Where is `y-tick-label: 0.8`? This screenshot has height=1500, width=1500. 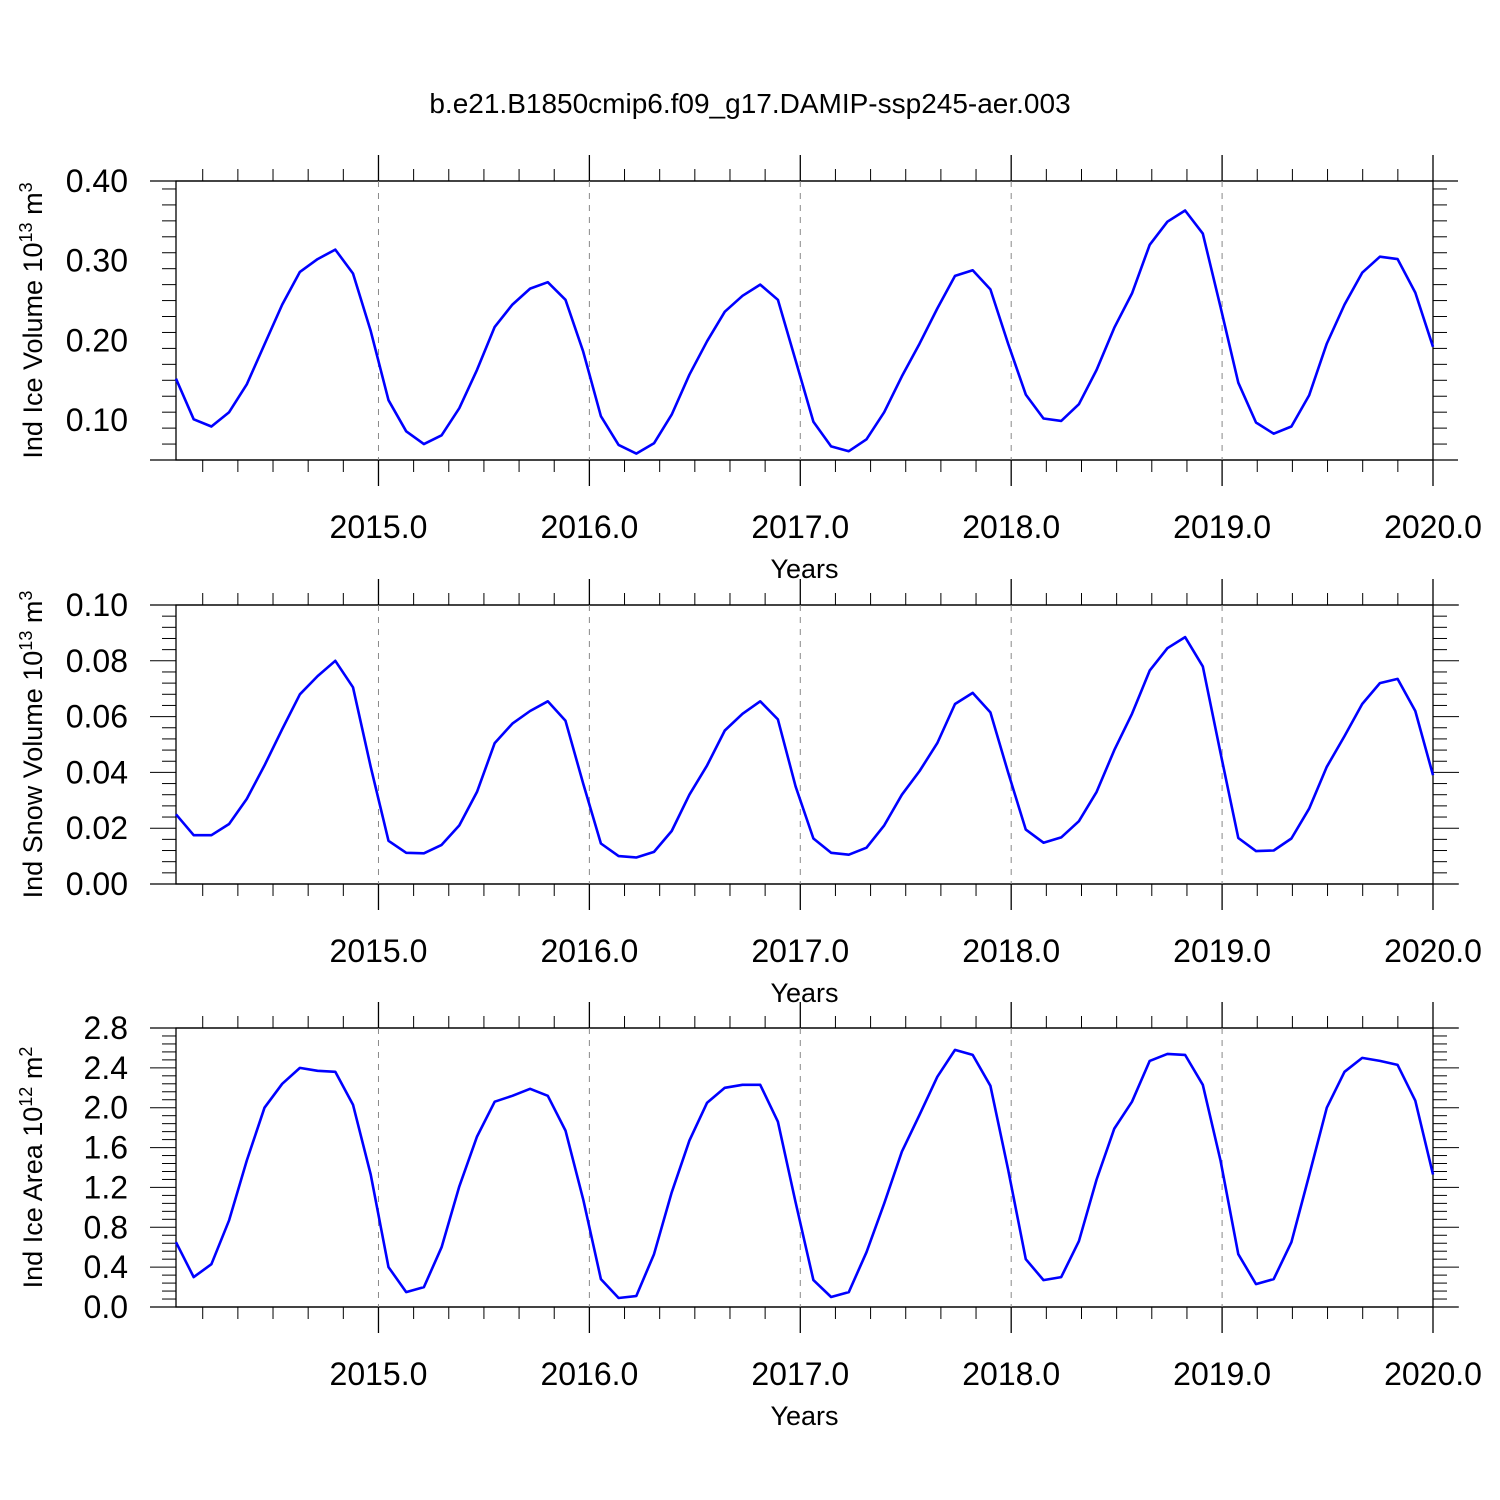
y-tick-label: 0.8 is located at coordinates (106, 1227).